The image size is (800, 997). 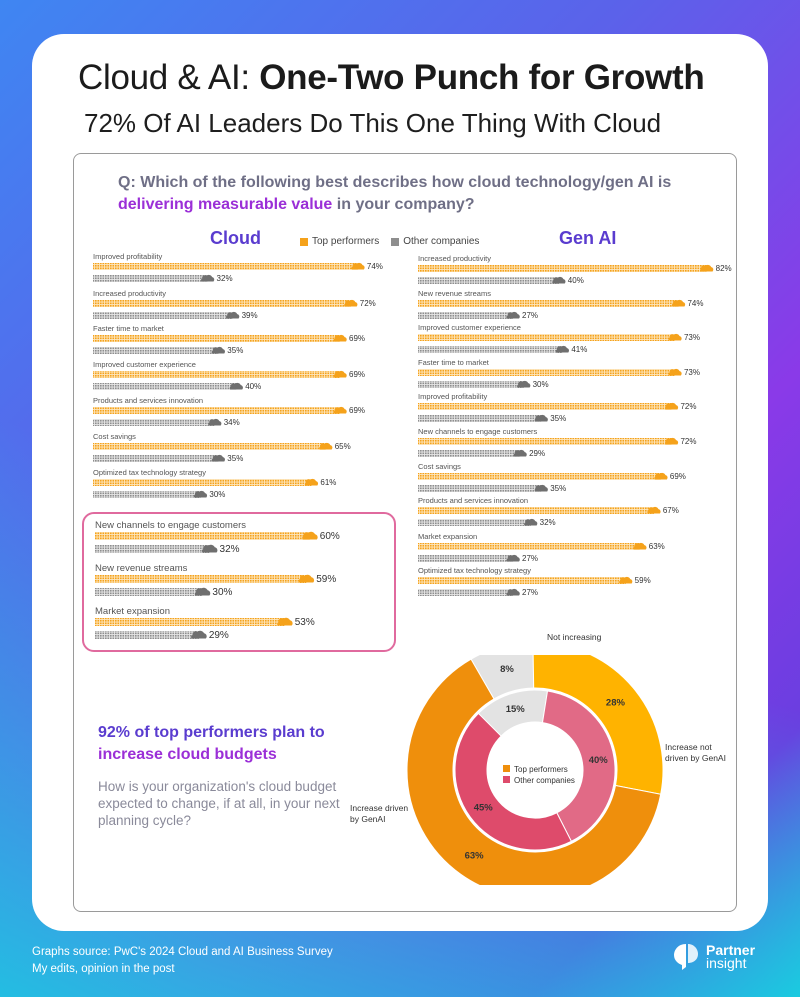 What do you see at coordinates (330, 536) in the screenshot?
I see `bar-value-label-top: 60%` at bounding box center [330, 536].